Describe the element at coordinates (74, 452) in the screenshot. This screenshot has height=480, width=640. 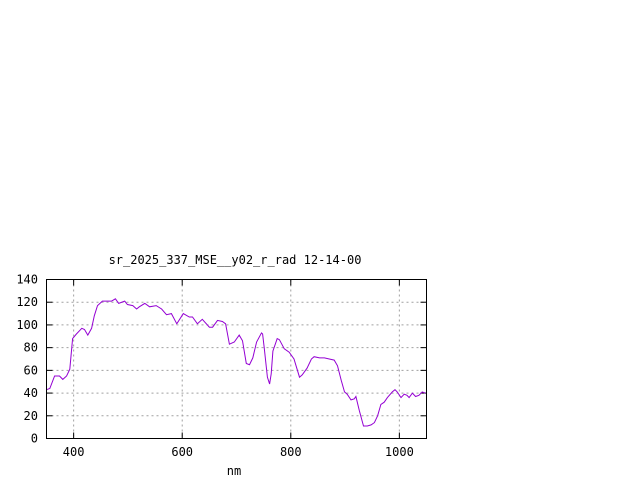
I see `x-tick-label: 400` at that location.